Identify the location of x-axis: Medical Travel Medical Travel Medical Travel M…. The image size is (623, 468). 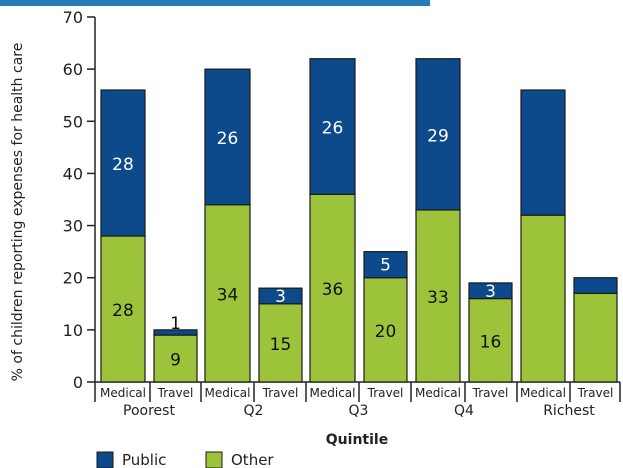
(357, 400).